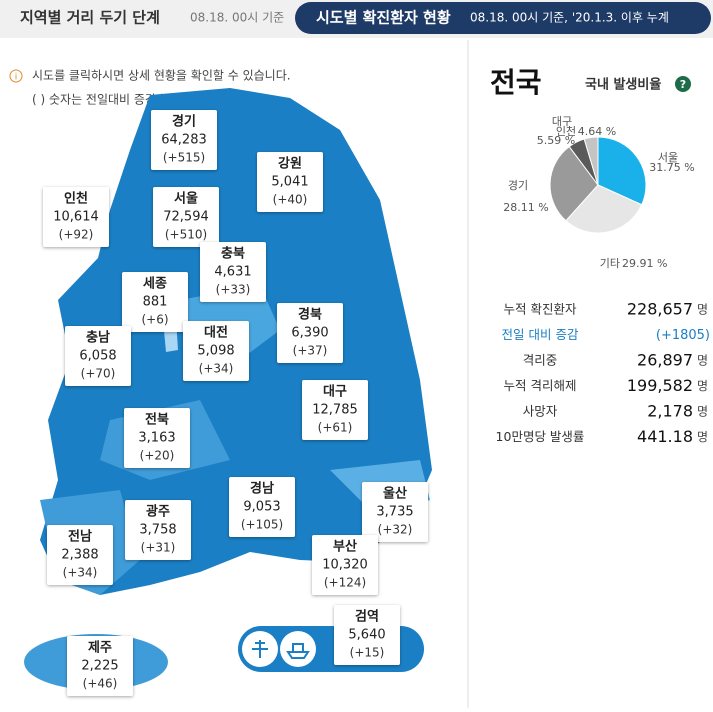  Describe the element at coordinates (237, 18) in the screenshot. I see `tab-note: 08.18. 00시 기준` at that location.